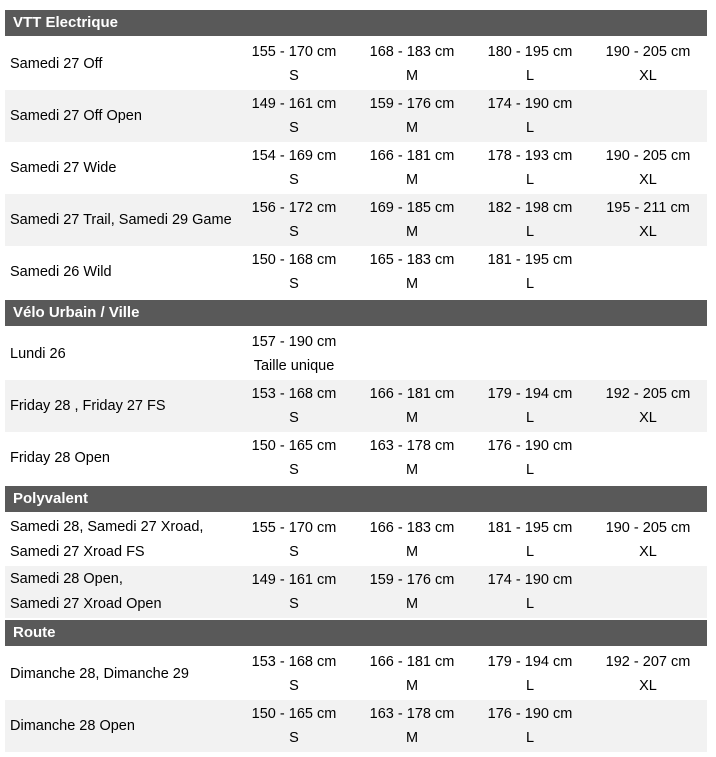  Describe the element at coordinates (294, 714) in the screenshot. I see `height-range: 150 - 165 cm` at that location.